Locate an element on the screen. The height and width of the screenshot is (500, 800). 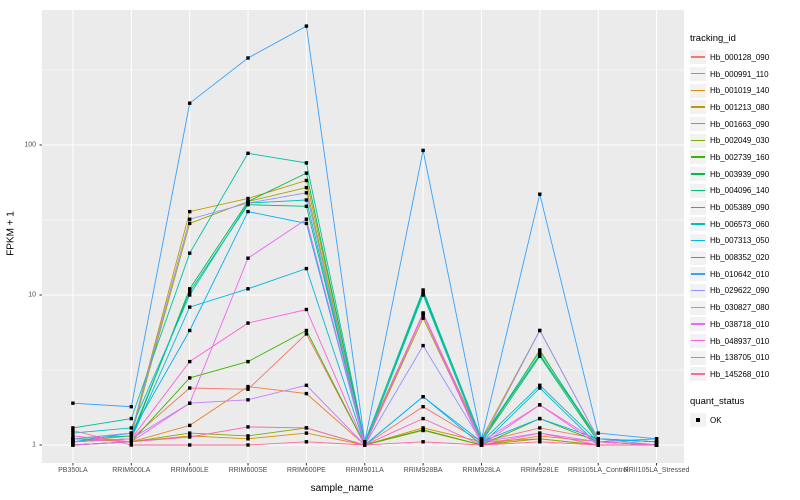
legend-item-label: Hb_008352_020 is located at coordinates (740, 258).